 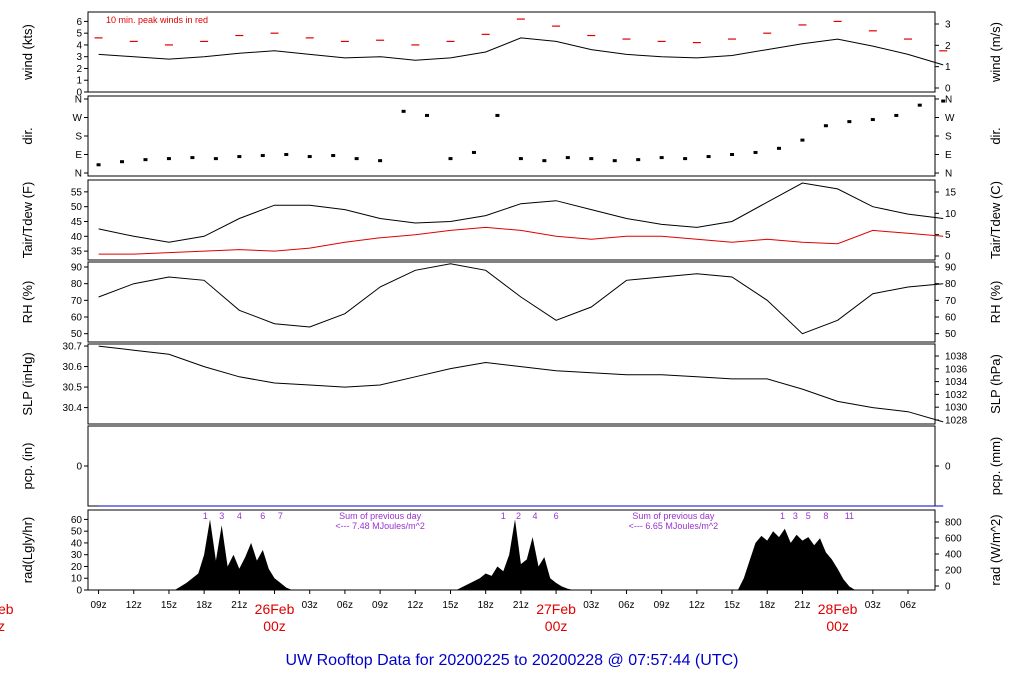 What do you see at coordinates (77, 252) in the screenshot?
I see `left-tick-label-temp: 35` at bounding box center [77, 252].